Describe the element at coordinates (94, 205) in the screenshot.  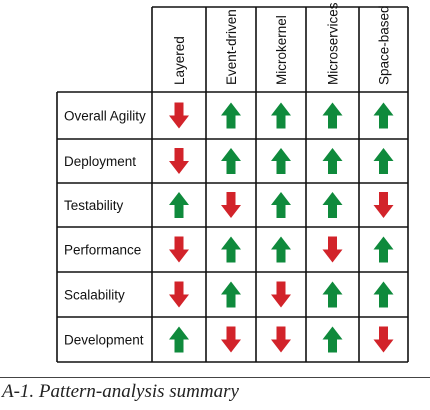
I see `row-label-testability: Testability` at that location.